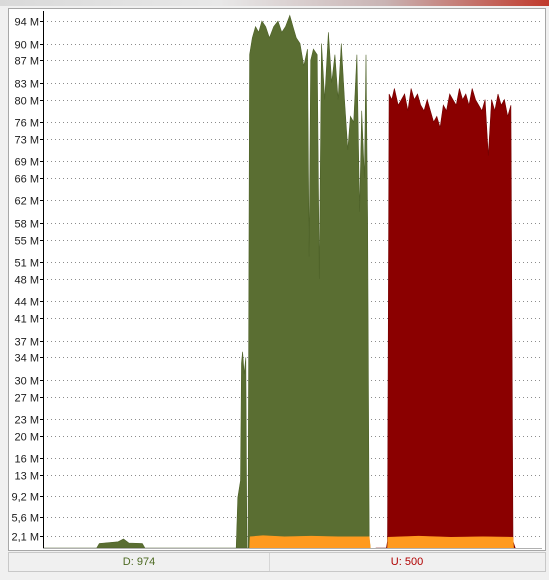 Image resolution: width=549 pixels, height=580 pixels. I want to click on y-tick-label-9: 34 M, so click(27, 359).